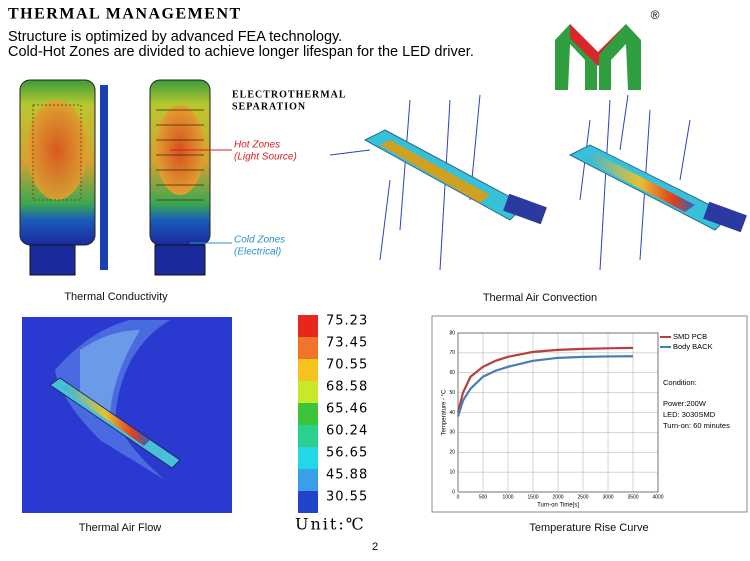  Describe the element at coordinates (452, 353) in the screenshot. I see `y-tick-label: 70` at that location.